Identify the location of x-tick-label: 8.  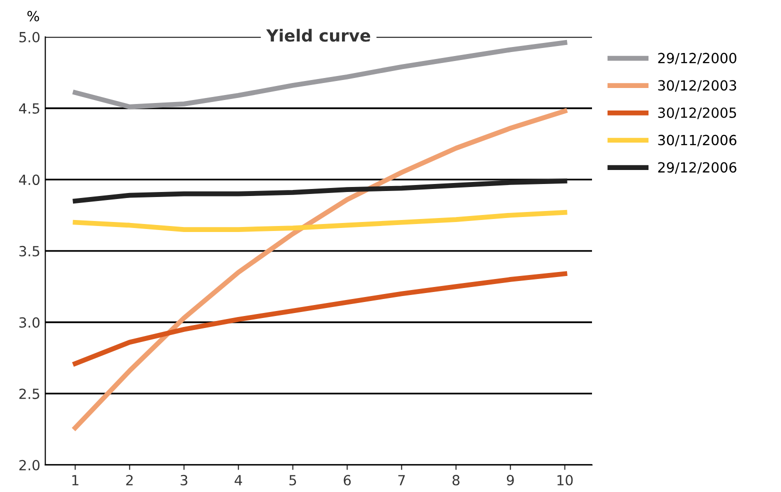
(456, 480).